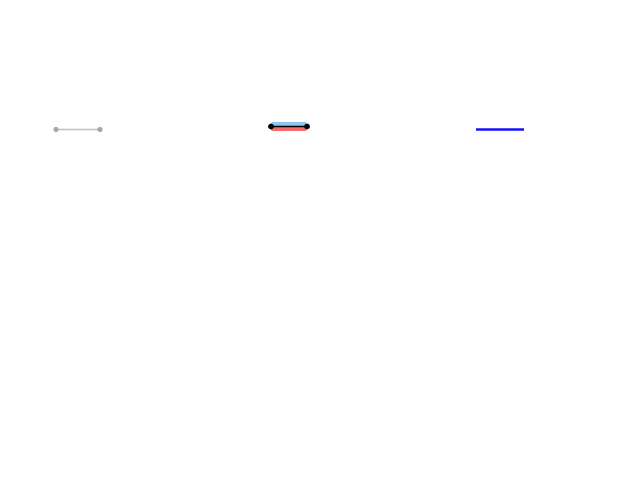  I want to click on normal-marker-icon, so click(500, 131).